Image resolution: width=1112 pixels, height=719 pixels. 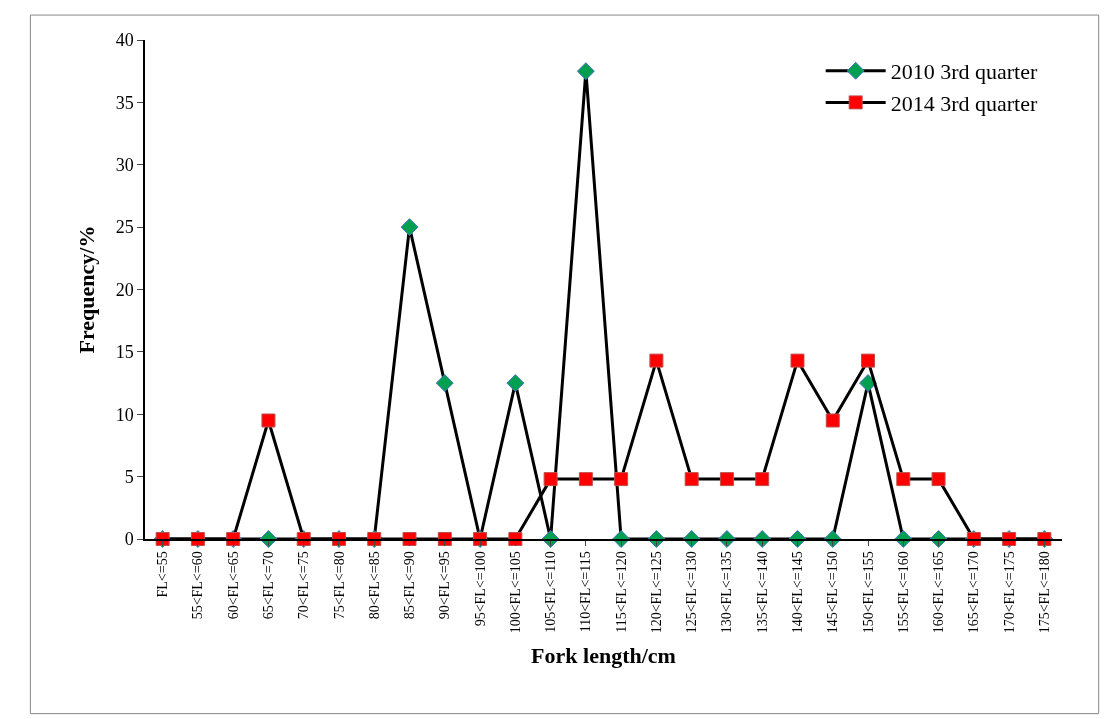 What do you see at coordinates (515, 592) in the screenshot?
I see `x-tick-label: 100<FL<=105` at bounding box center [515, 592].